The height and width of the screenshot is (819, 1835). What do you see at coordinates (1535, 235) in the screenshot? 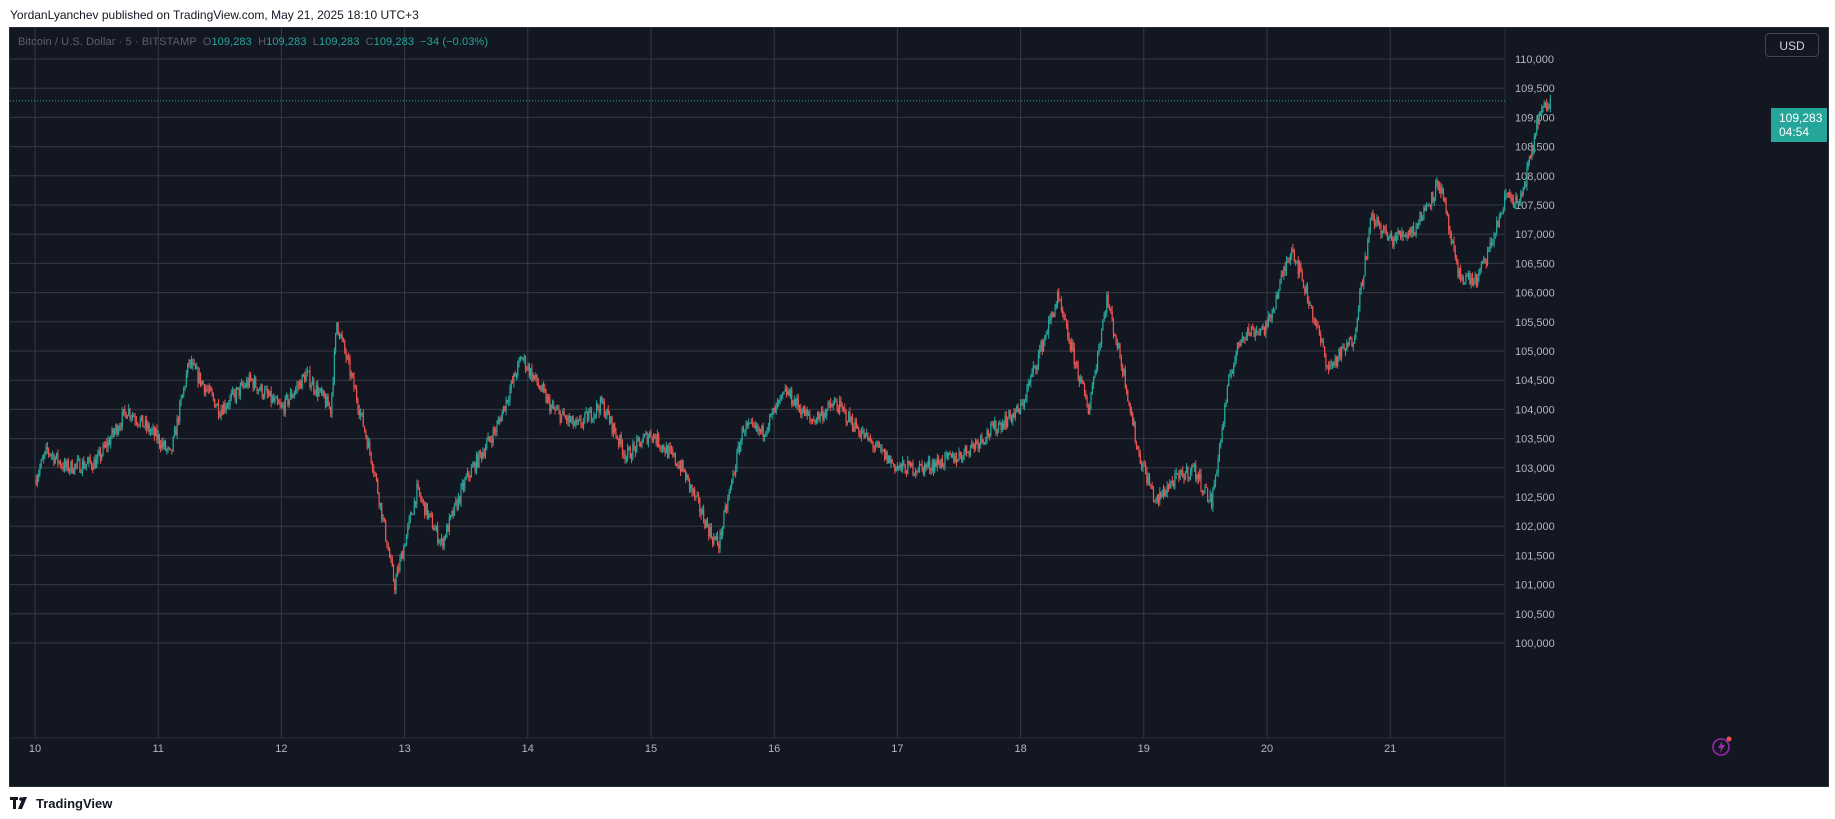
I see `y-tick-label: 107,000` at bounding box center [1535, 235].